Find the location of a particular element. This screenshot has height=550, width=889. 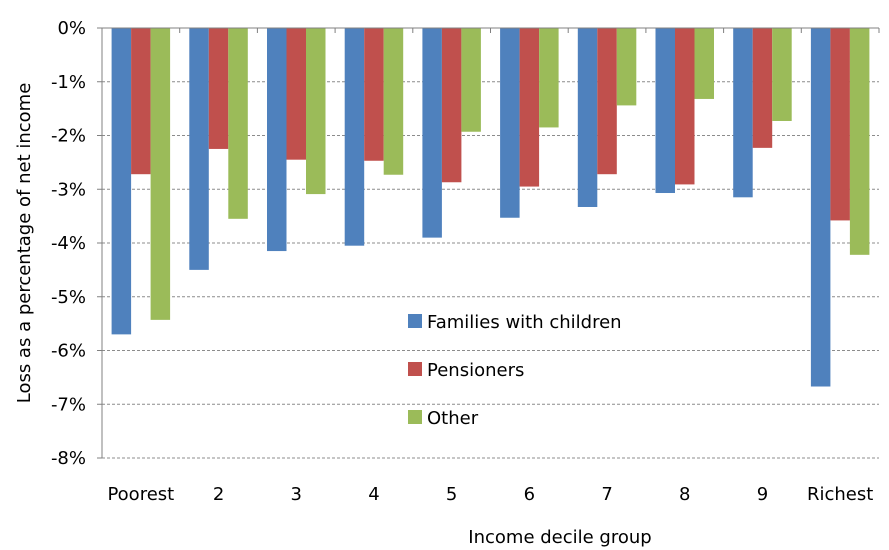

y-tick-label: -6% is located at coordinates (68, 351).